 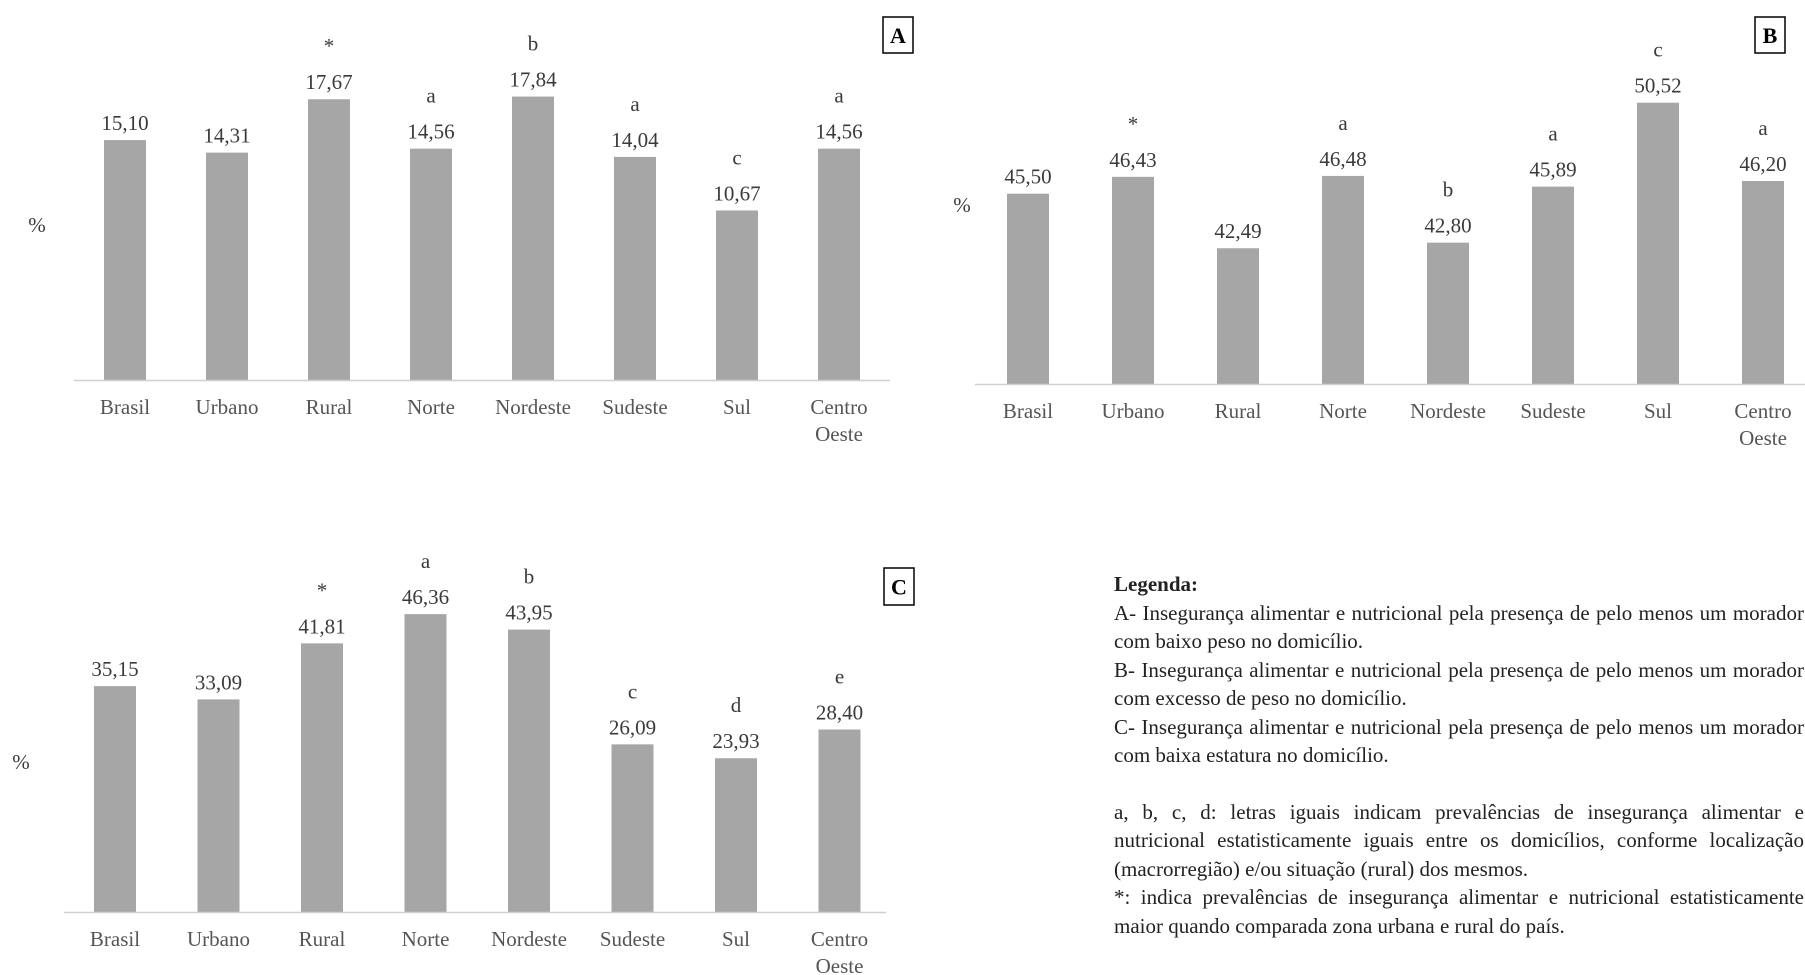 I want to click on panel-box-B, so click(x=1770, y=35).